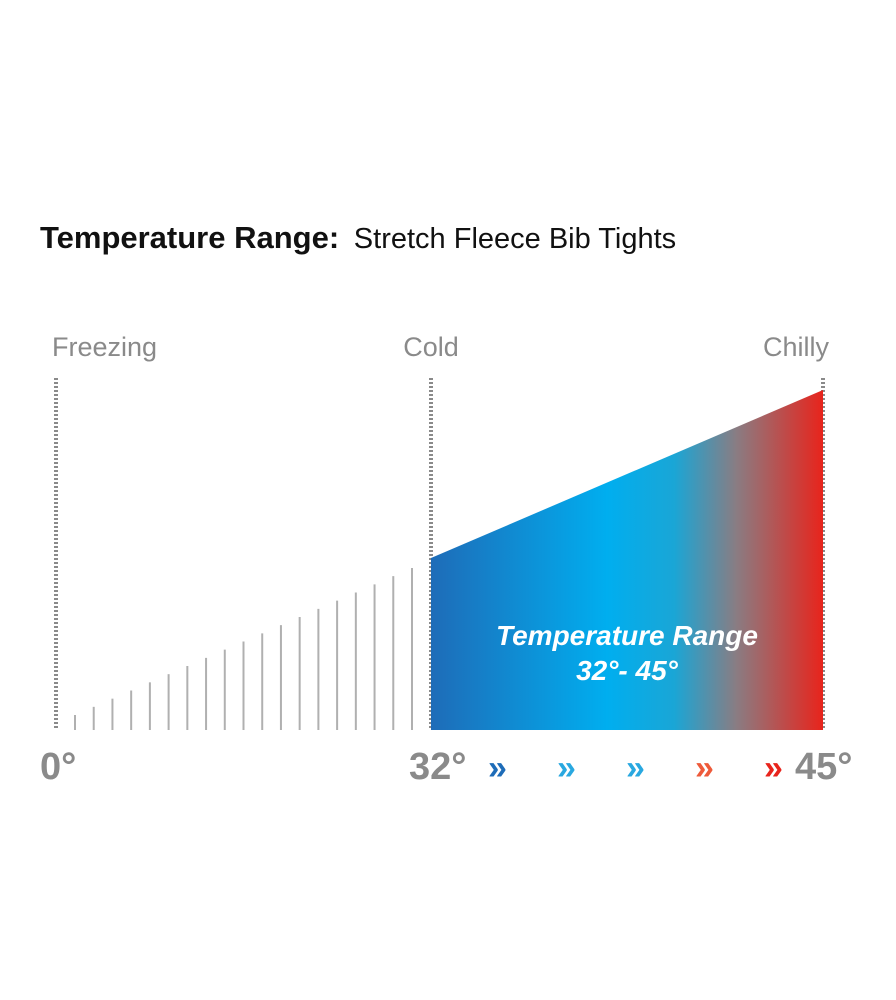 This screenshot has height=1000, width=896. I want to click on zone-label: Cold, so click(431, 347).